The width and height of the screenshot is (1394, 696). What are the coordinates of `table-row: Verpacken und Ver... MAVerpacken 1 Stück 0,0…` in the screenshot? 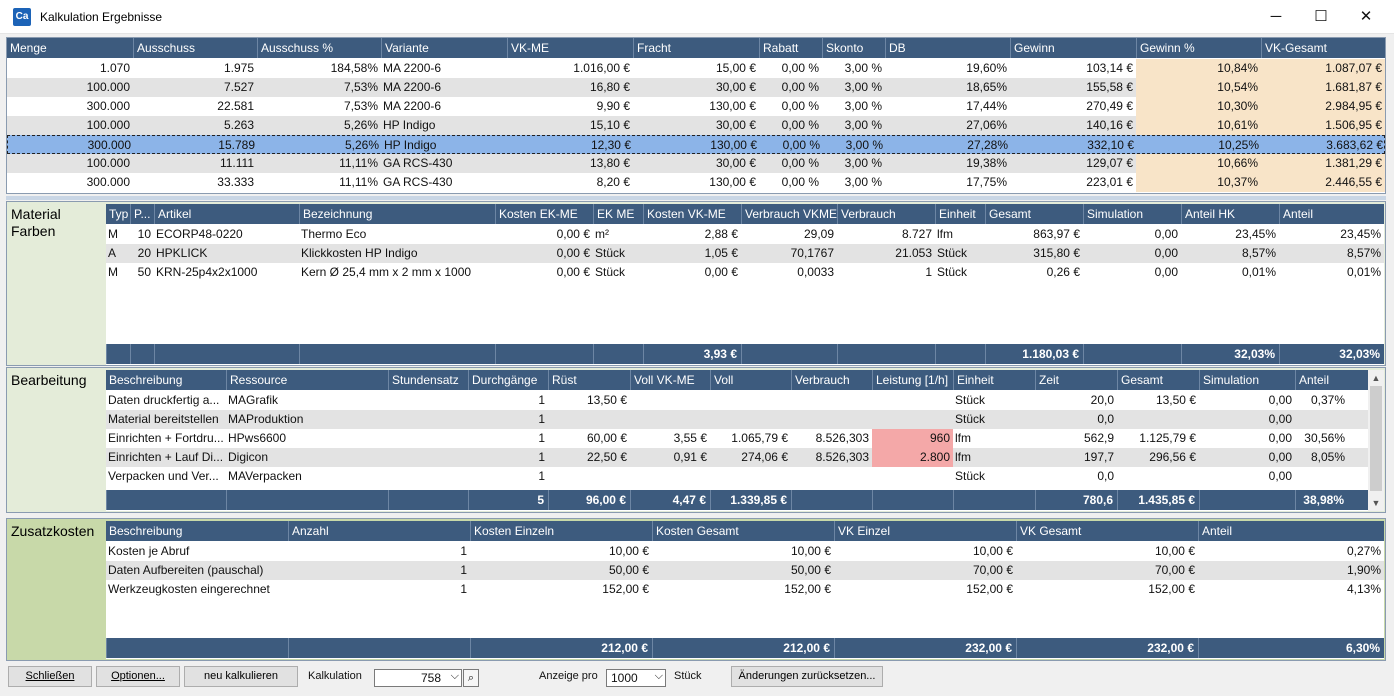 It's located at (737, 476).